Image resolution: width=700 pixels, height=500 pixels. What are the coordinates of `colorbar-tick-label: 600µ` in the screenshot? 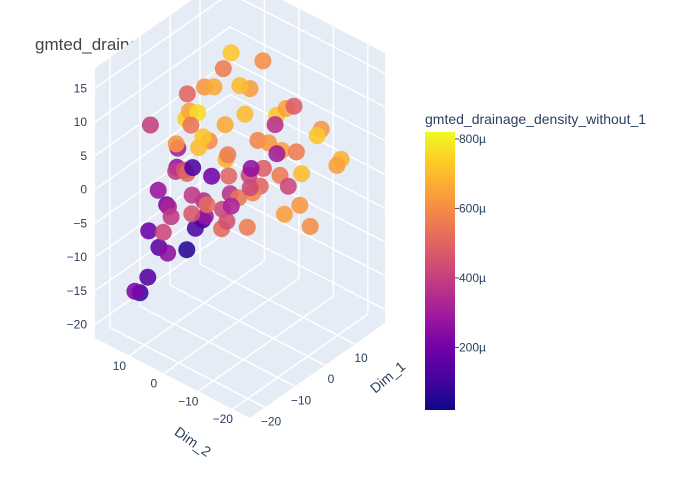 It's located at (472, 208).